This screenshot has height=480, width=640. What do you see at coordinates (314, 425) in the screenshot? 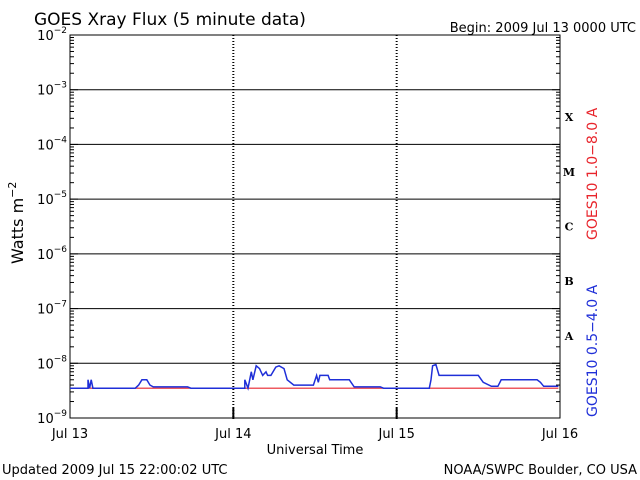
I see `x-axis-ticks: Jul 13 Jul 14 Jul 15 Jul 16` at bounding box center [314, 425].